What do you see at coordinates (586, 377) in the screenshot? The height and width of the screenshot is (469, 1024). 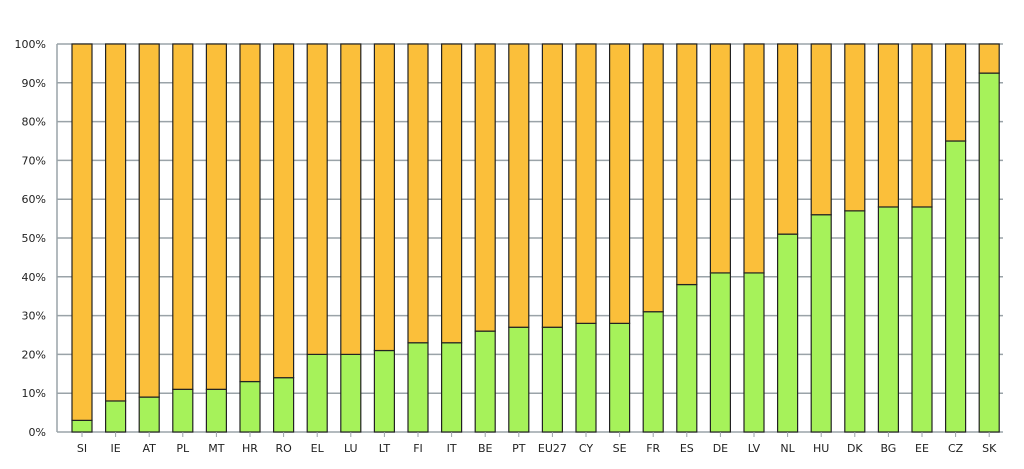 I see `bar-lower-CY` at bounding box center [586, 377].